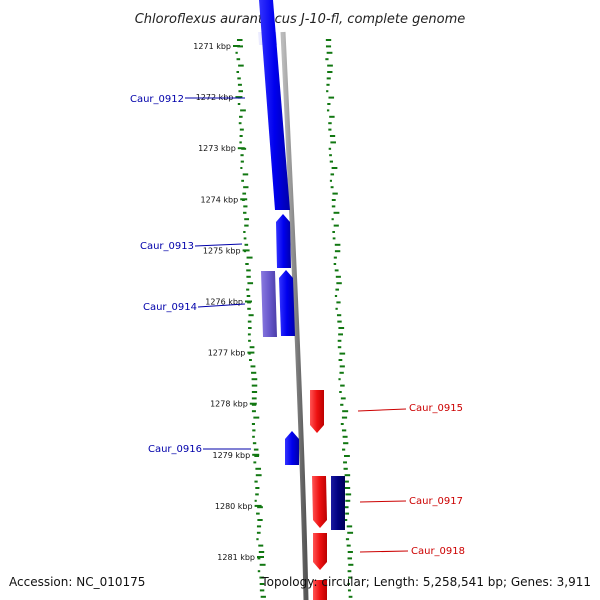 This screenshot has height=600, width=600. I want to click on svg-text: Caur_0912, so click(157, 99).